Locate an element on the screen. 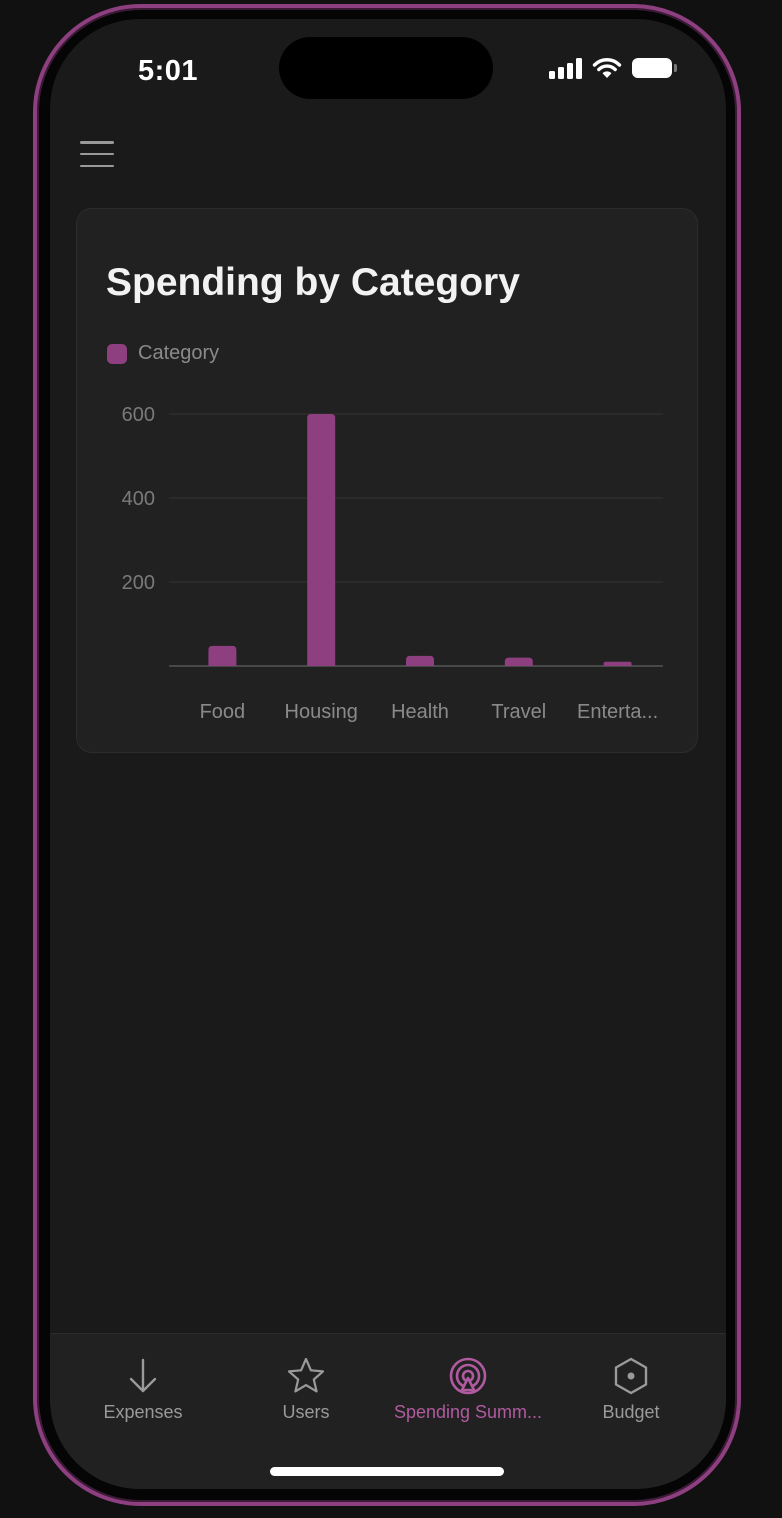 This screenshot has width=782, height=1518. legend-label: Category is located at coordinates (179, 353).